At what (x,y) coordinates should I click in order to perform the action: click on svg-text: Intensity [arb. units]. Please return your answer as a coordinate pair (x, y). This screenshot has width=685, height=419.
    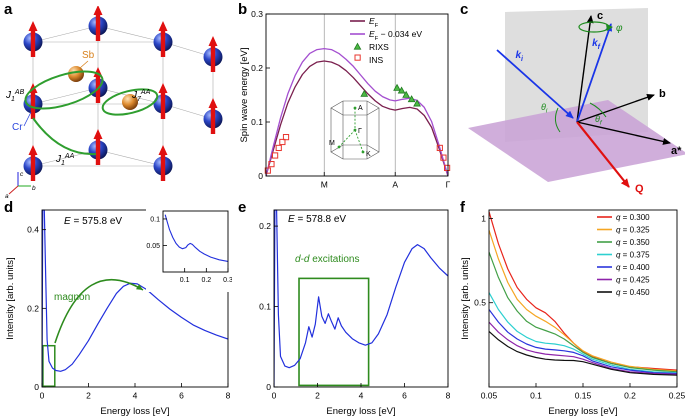
    Looking at the image, I should click on (10, 298).